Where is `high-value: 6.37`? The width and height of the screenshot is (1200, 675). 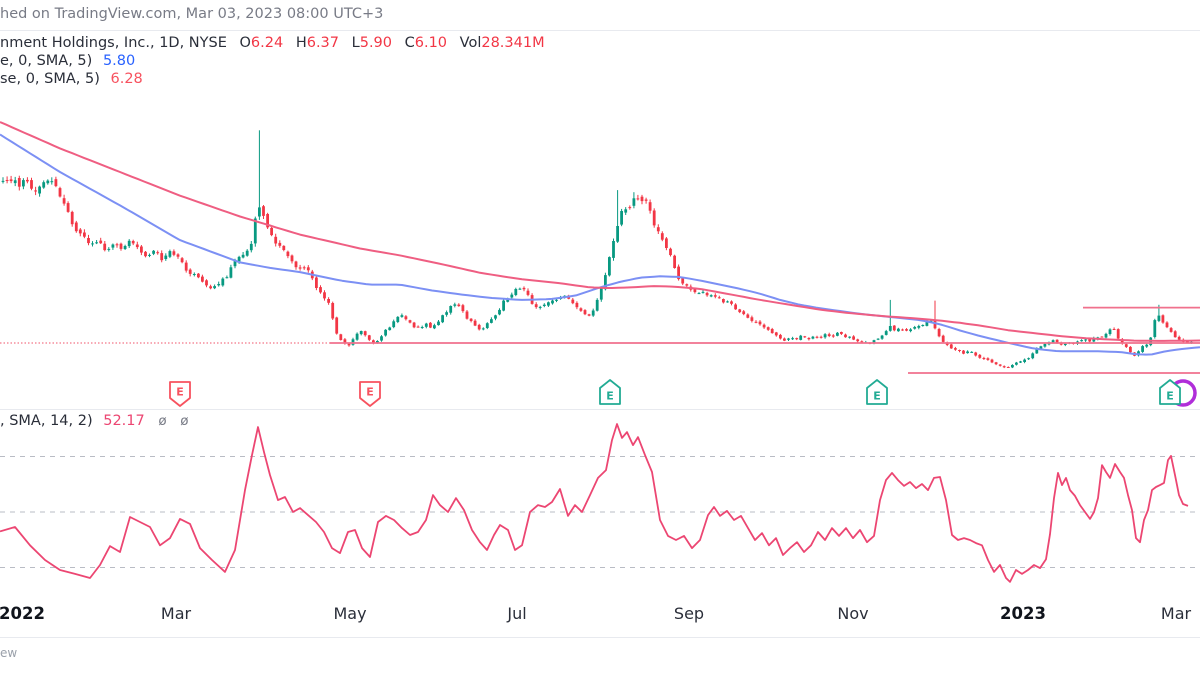 high-value: 6.37 is located at coordinates (323, 43).